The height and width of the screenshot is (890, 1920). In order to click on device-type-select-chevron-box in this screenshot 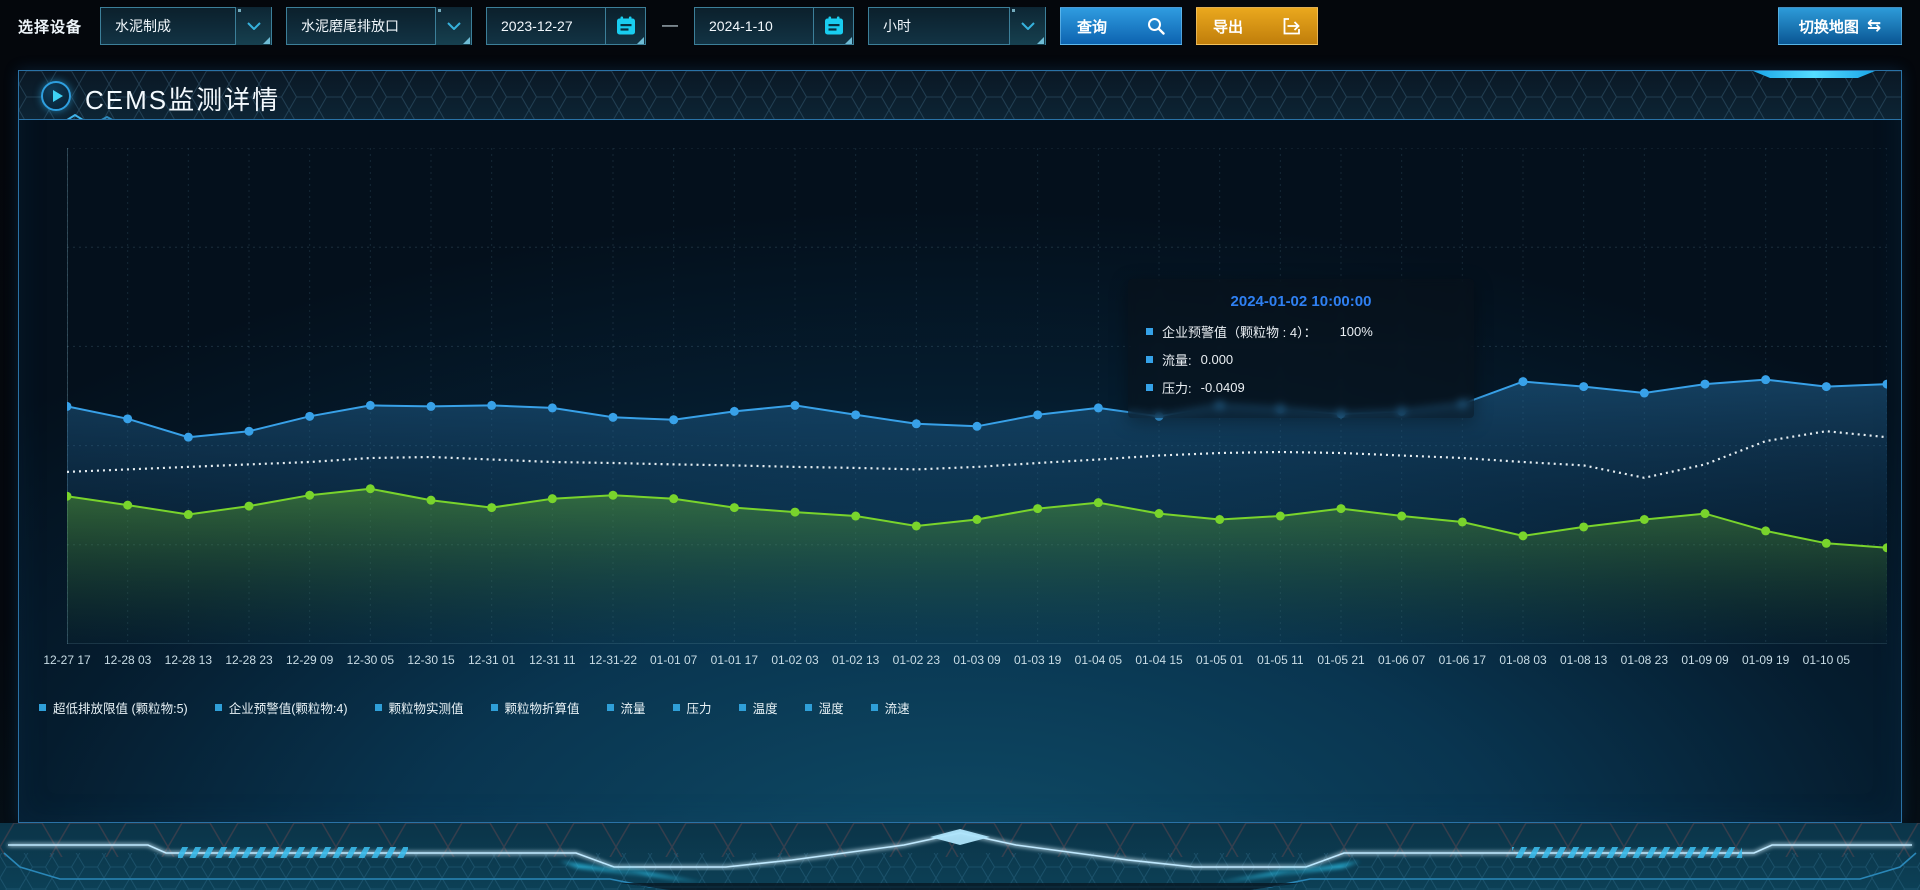, I will do `click(253, 26)`.